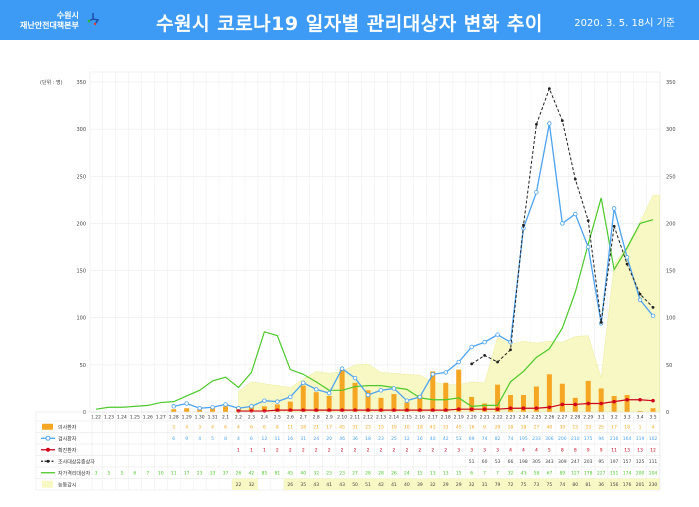 The width and height of the screenshot is (699, 507). I want to click on legend-label: 능동감시, so click(67, 484).